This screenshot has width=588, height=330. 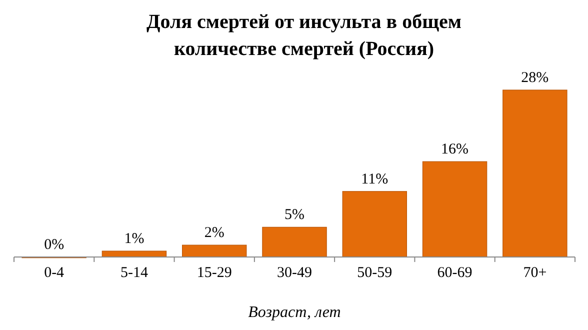 I want to click on data-label: 1%, so click(x=134, y=239).